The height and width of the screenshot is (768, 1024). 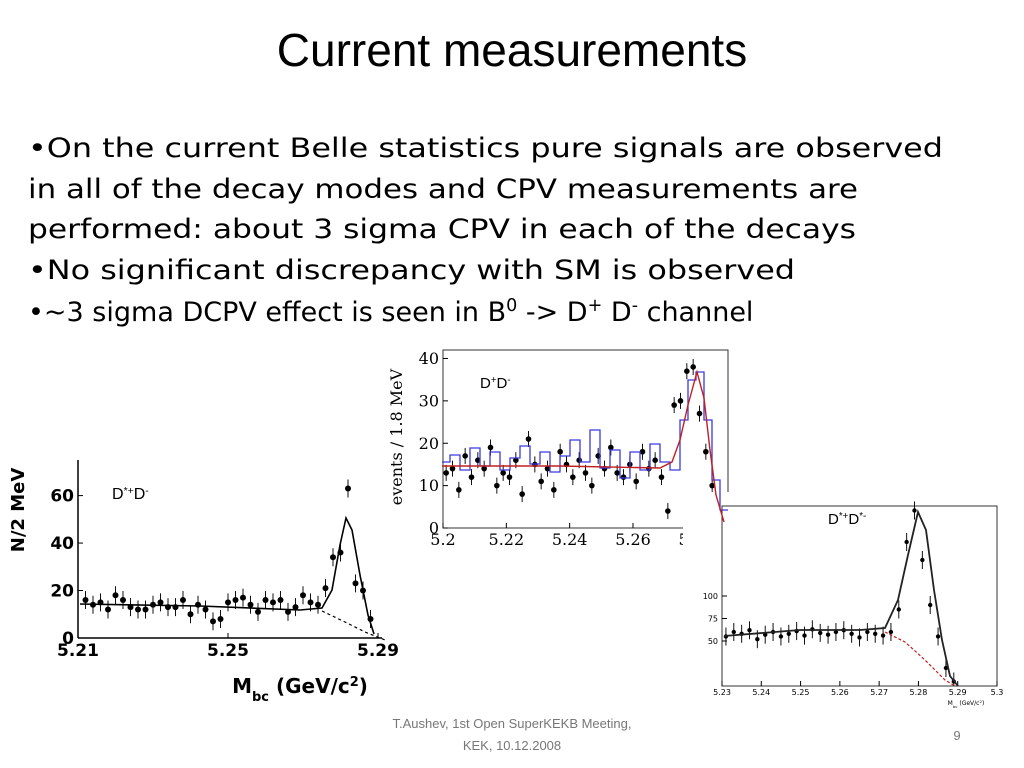 What do you see at coordinates (228, 651) in the screenshot?
I see `x-tick-label: 5.25` at bounding box center [228, 651].